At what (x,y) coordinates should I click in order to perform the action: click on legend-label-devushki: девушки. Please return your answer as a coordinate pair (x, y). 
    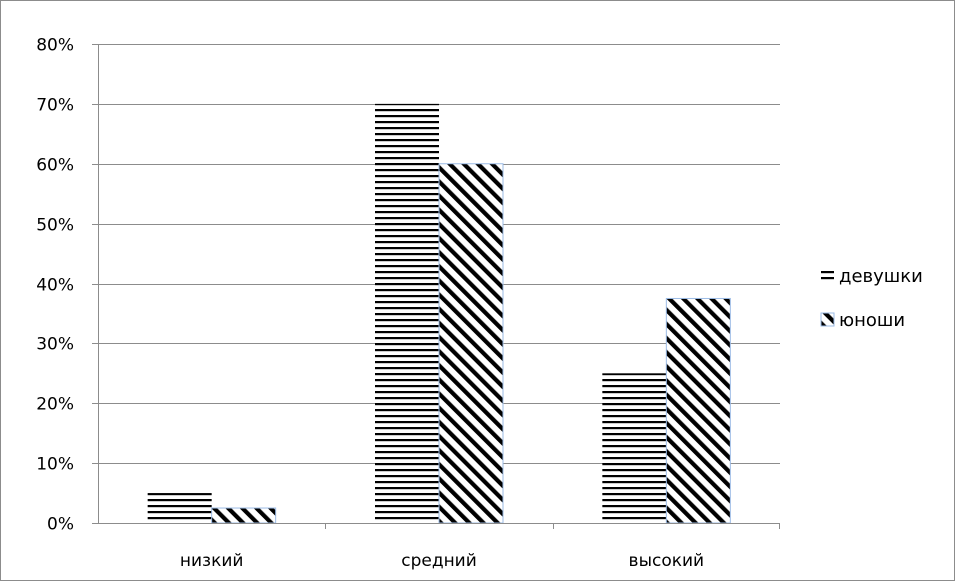
    Looking at the image, I should click on (881, 276).